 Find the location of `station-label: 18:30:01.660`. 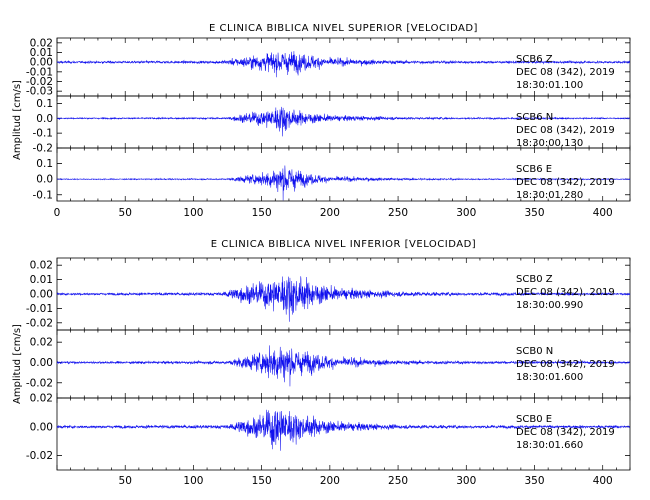

station-label: 18:30:01.660 is located at coordinates (549, 445).